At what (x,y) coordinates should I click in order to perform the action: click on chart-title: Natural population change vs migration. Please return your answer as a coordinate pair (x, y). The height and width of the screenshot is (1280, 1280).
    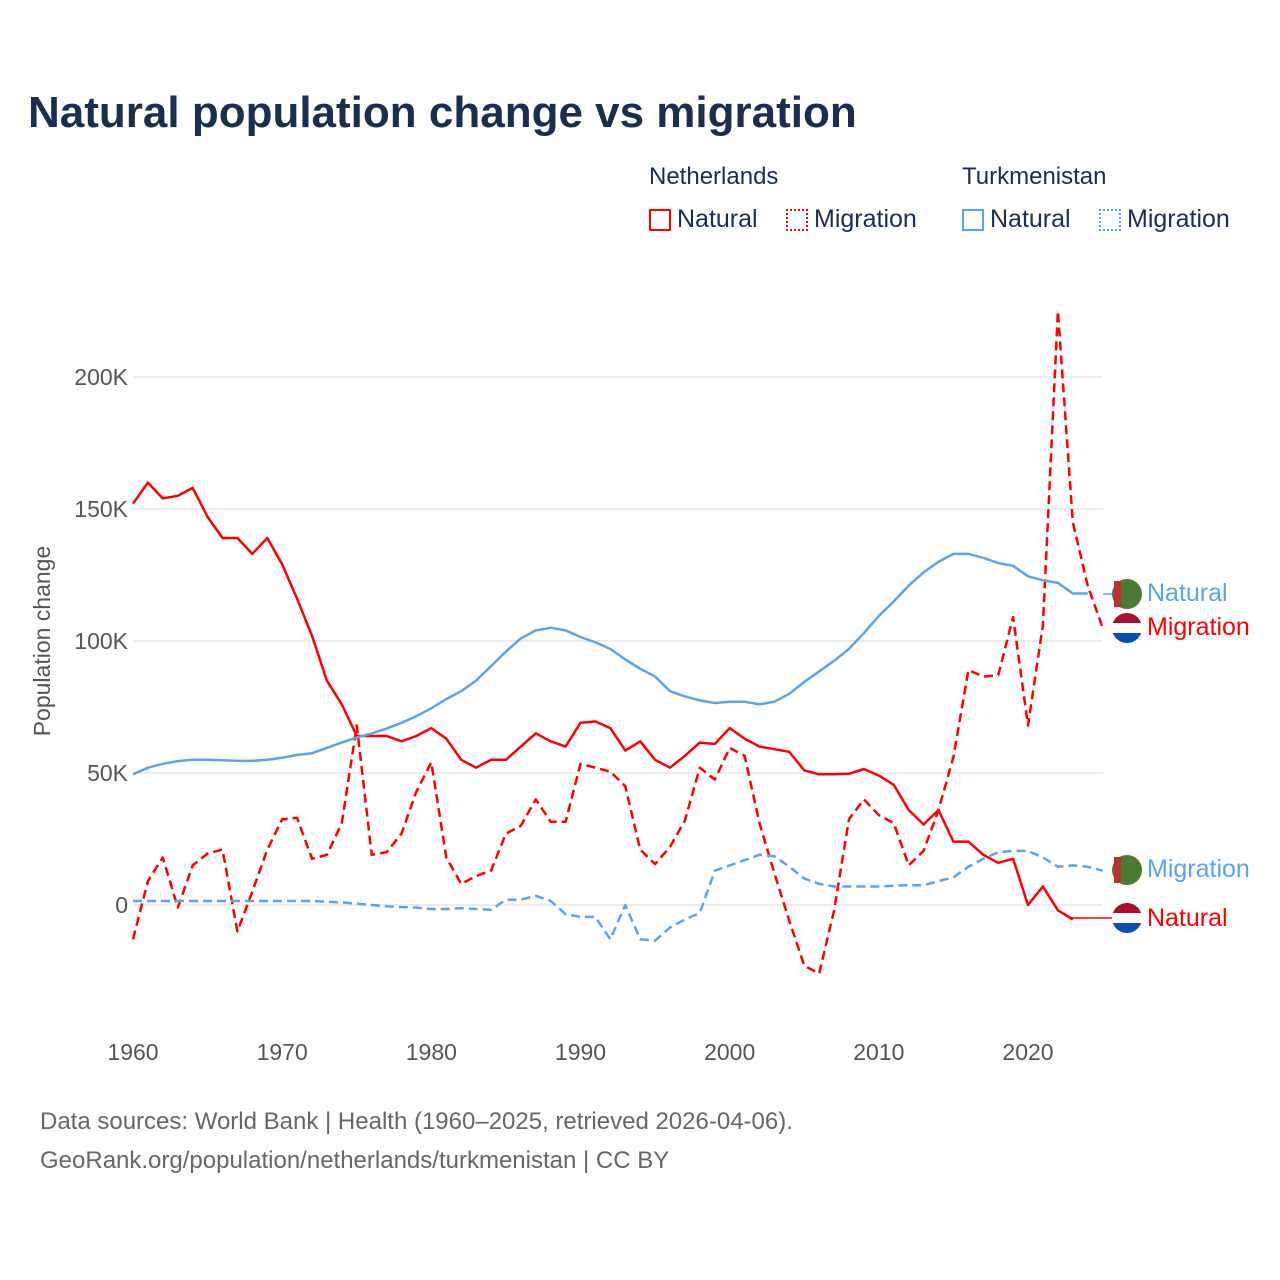
    Looking at the image, I should click on (442, 112).